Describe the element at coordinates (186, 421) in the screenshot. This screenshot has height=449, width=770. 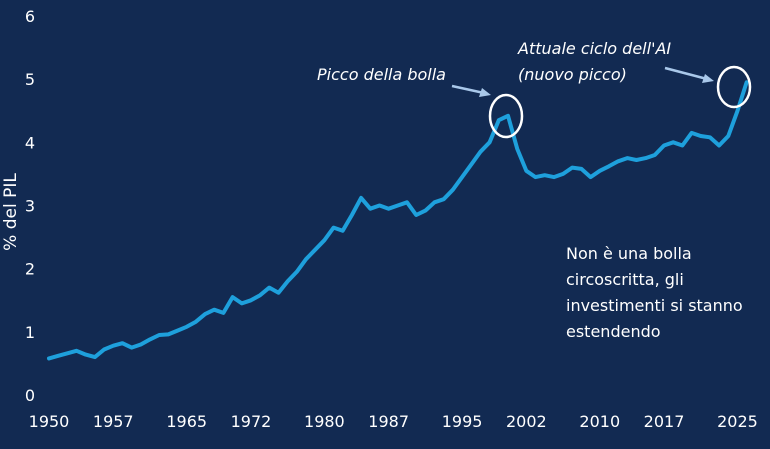
I see `x-tick-label: 1965` at that location.